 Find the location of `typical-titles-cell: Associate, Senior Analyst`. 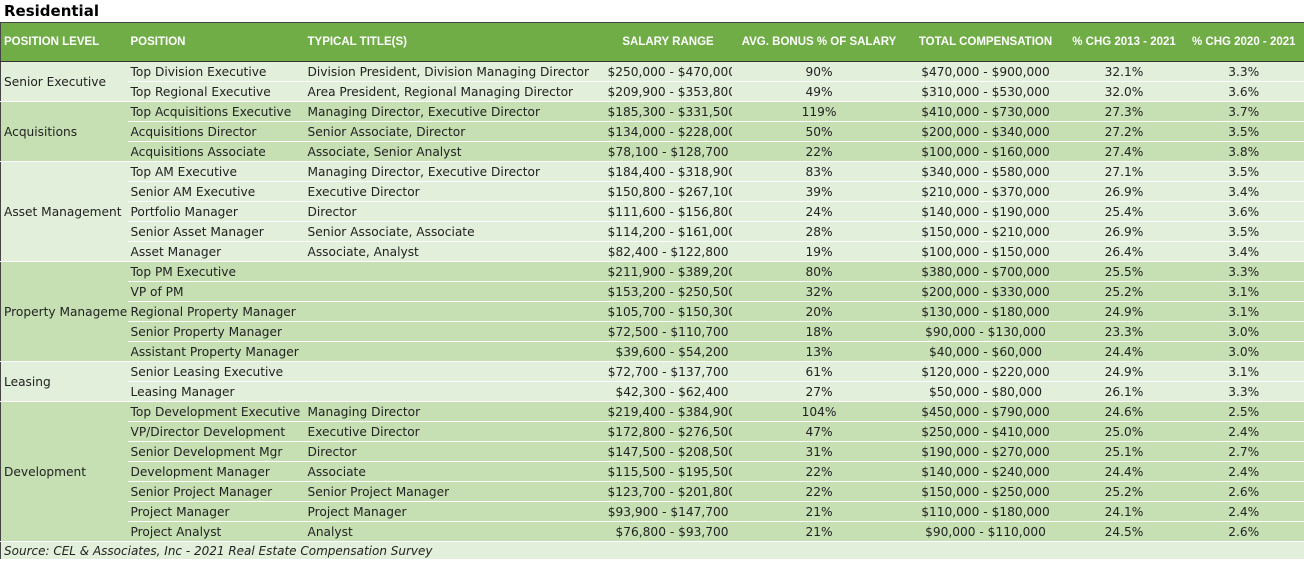

typical-titles-cell: Associate, Senior Analyst is located at coordinates (454, 151).